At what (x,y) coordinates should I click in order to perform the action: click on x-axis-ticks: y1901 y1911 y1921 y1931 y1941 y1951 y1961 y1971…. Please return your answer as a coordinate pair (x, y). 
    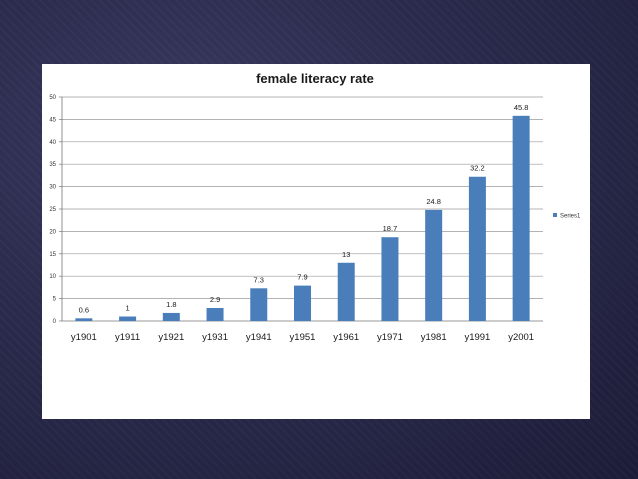
    Looking at the image, I should click on (302, 337).